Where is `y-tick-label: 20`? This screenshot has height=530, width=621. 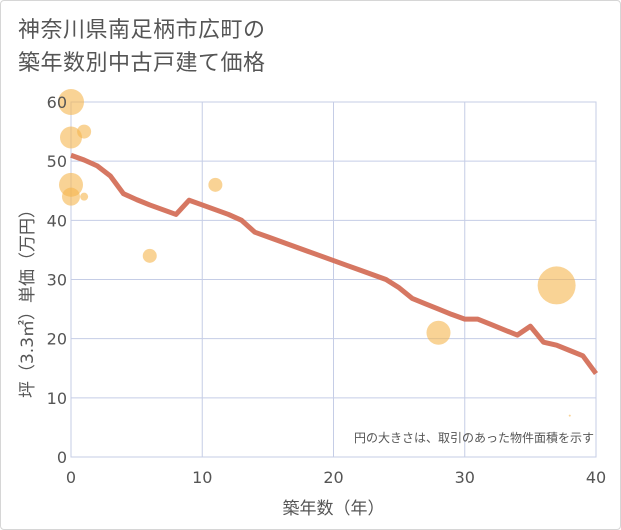 y-tick-label: 20 is located at coordinates (57, 339).